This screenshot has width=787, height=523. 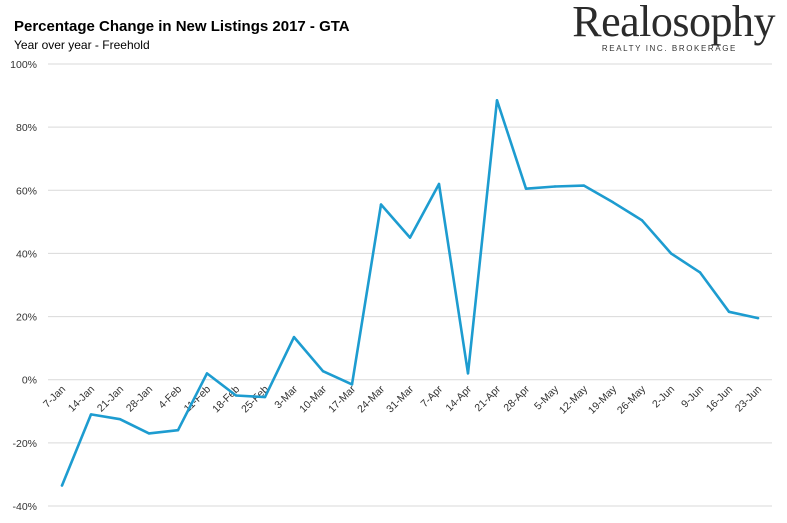 What do you see at coordinates (26, 191) in the screenshot?
I see `y-tick-label: 60%` at bounding box center [26, 191].